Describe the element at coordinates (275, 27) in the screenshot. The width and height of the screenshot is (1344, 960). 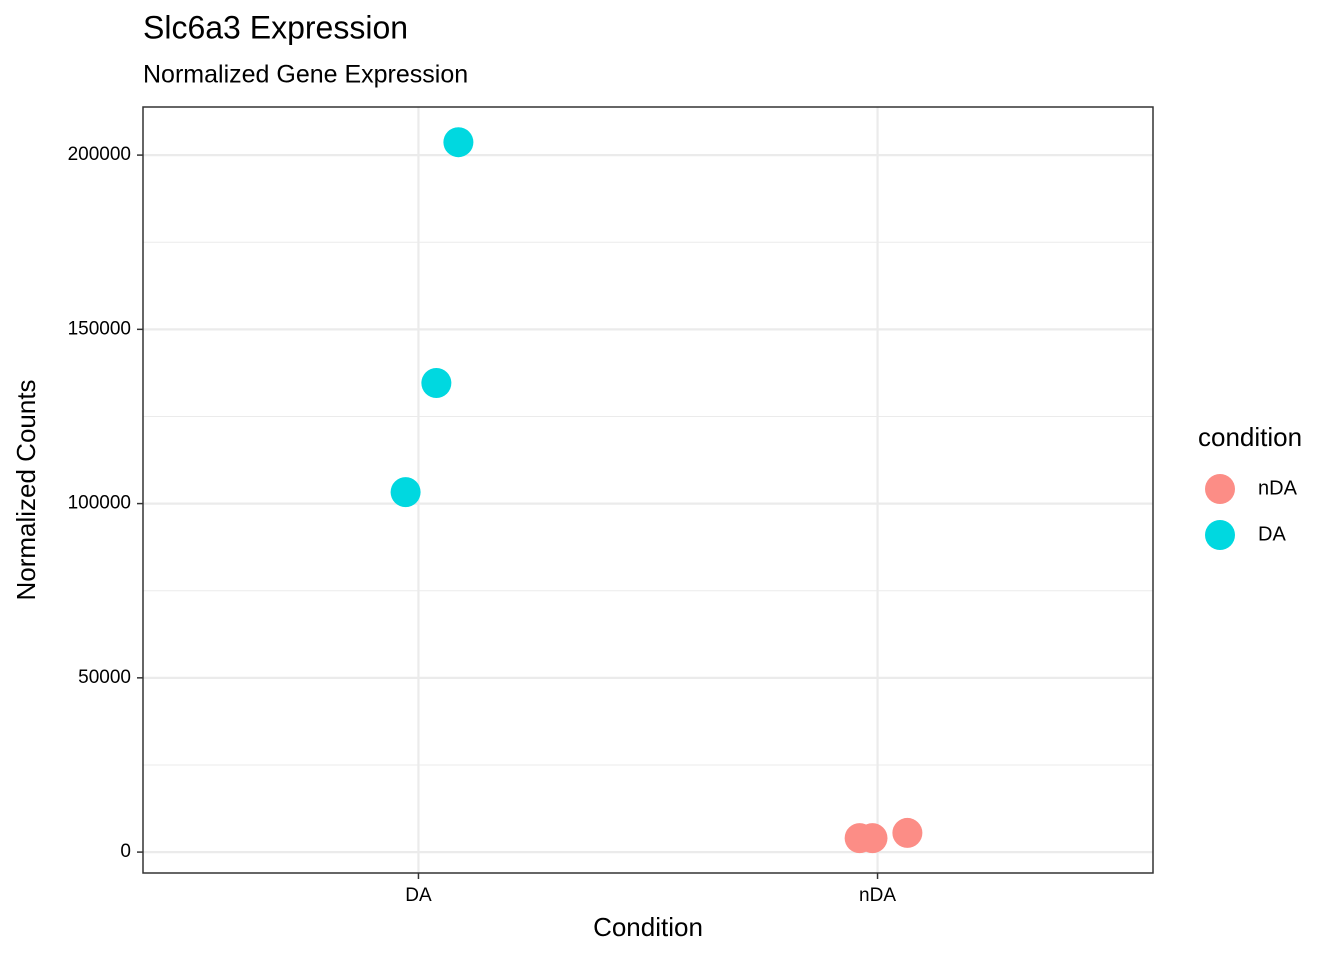
I see `chart-title: Slc6a3 Expression` at that location.